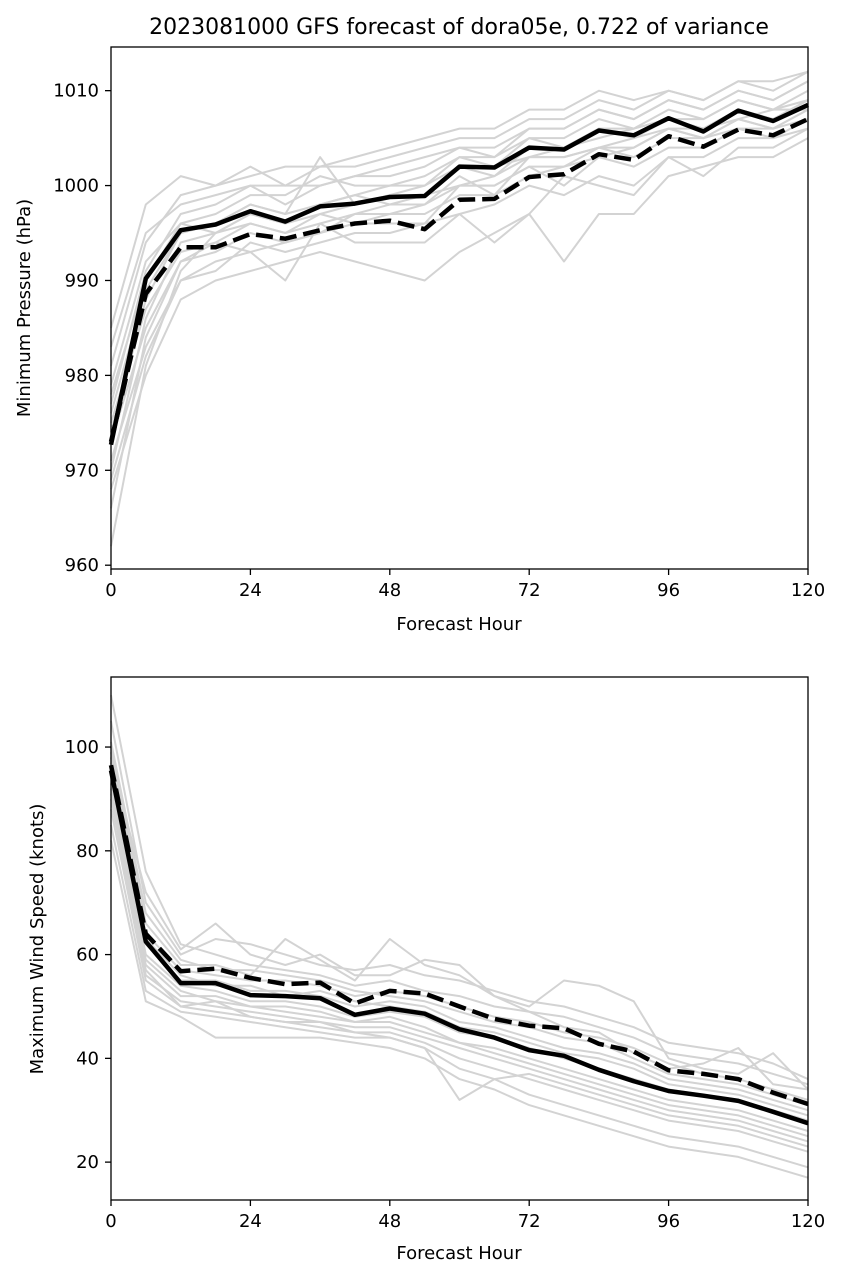  Describe the element at coordinates (87, 955) in the screenshot. I see `wind-y-tick-label: 60` at that location.